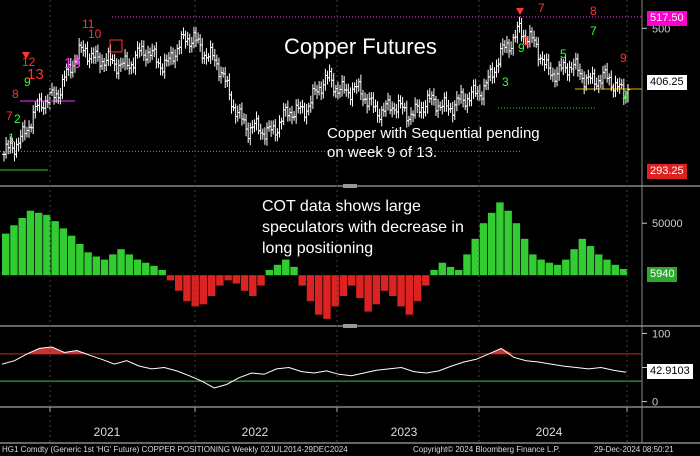  I want to click on sequential-count-label: 9, so click(521, 48).